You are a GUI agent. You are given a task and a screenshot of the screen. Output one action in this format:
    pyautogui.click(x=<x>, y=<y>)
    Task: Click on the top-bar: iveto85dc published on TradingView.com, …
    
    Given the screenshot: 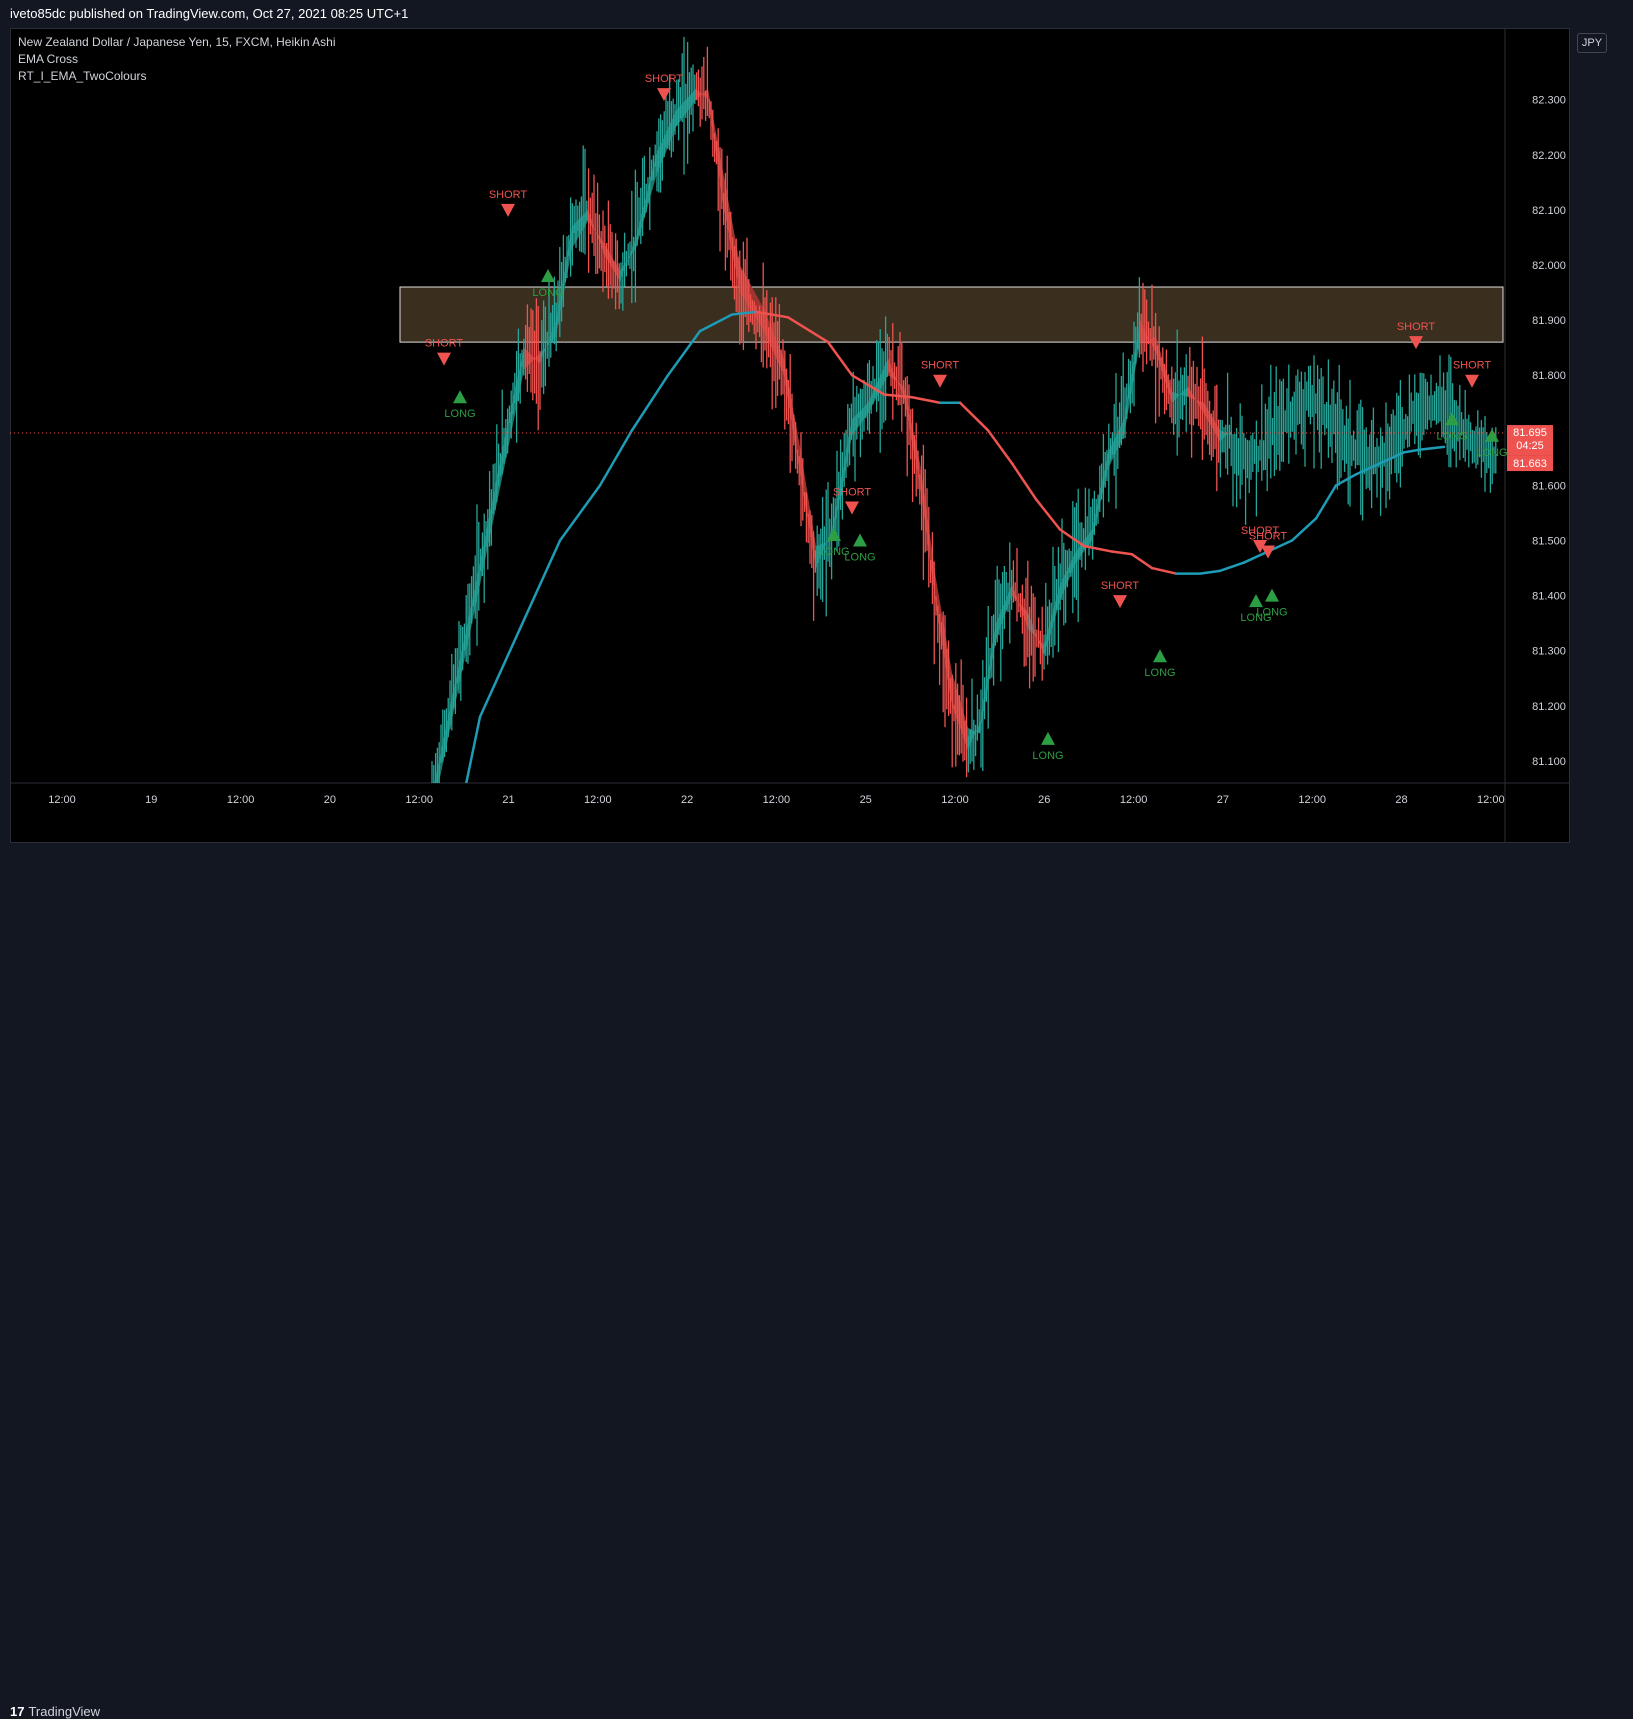 What is the action you would take?
    pyautogui.click(x=816, y=14)
    